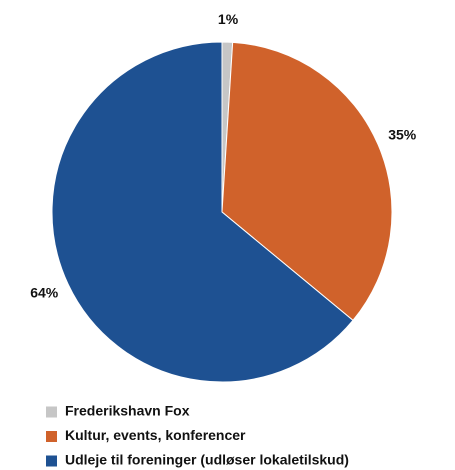 The height and width of the screenshot is (470, 455). What do you see at coordinates (402, 134) in the screenshot?
I see `data-label: 35%` at bounding box center [402, 134].